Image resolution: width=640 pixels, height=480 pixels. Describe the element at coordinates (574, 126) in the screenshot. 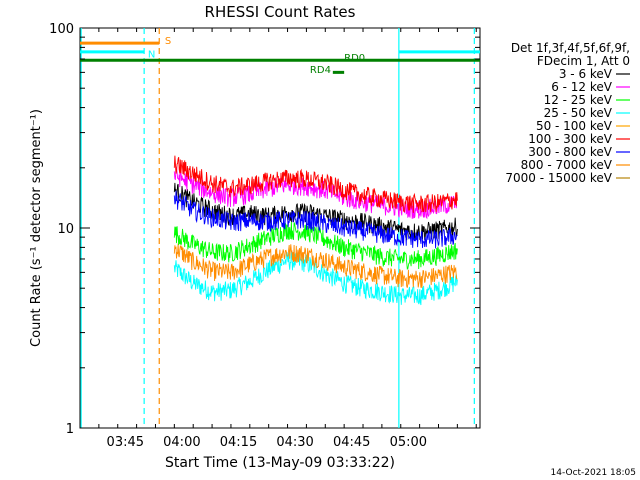

I see `legend-entry-label: 50 - 100 keV` at that location.